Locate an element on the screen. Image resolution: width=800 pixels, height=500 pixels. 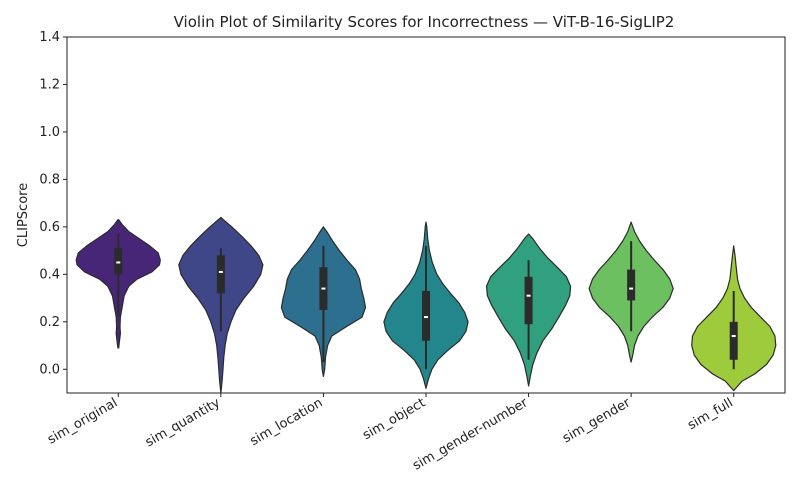
x-tick-label-sim_location: sim_location is located at coordinates (287, 422).